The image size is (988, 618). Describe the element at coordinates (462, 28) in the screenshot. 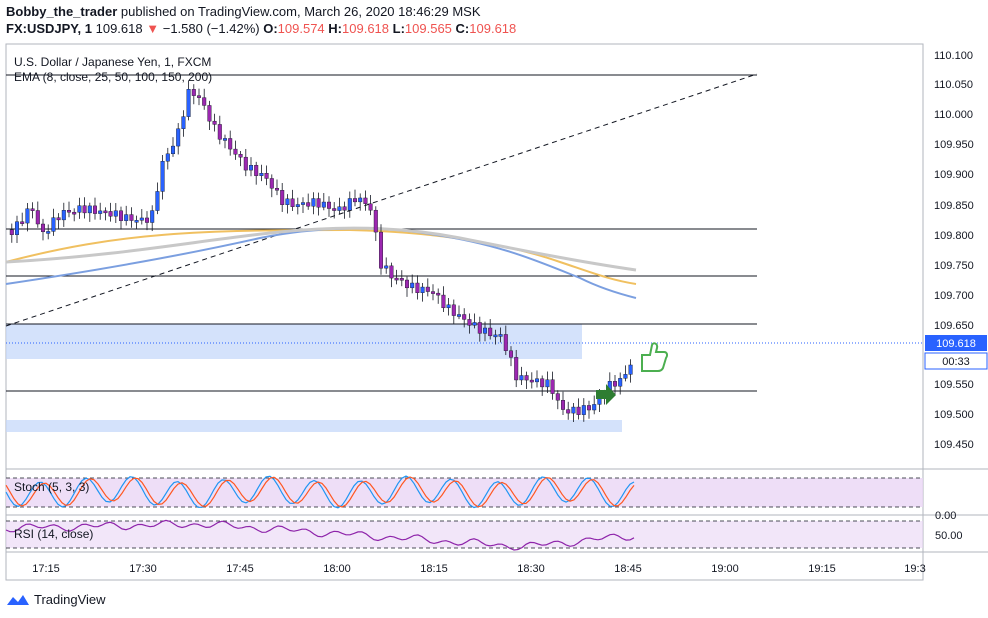

I see `close-label: C:` at that location.